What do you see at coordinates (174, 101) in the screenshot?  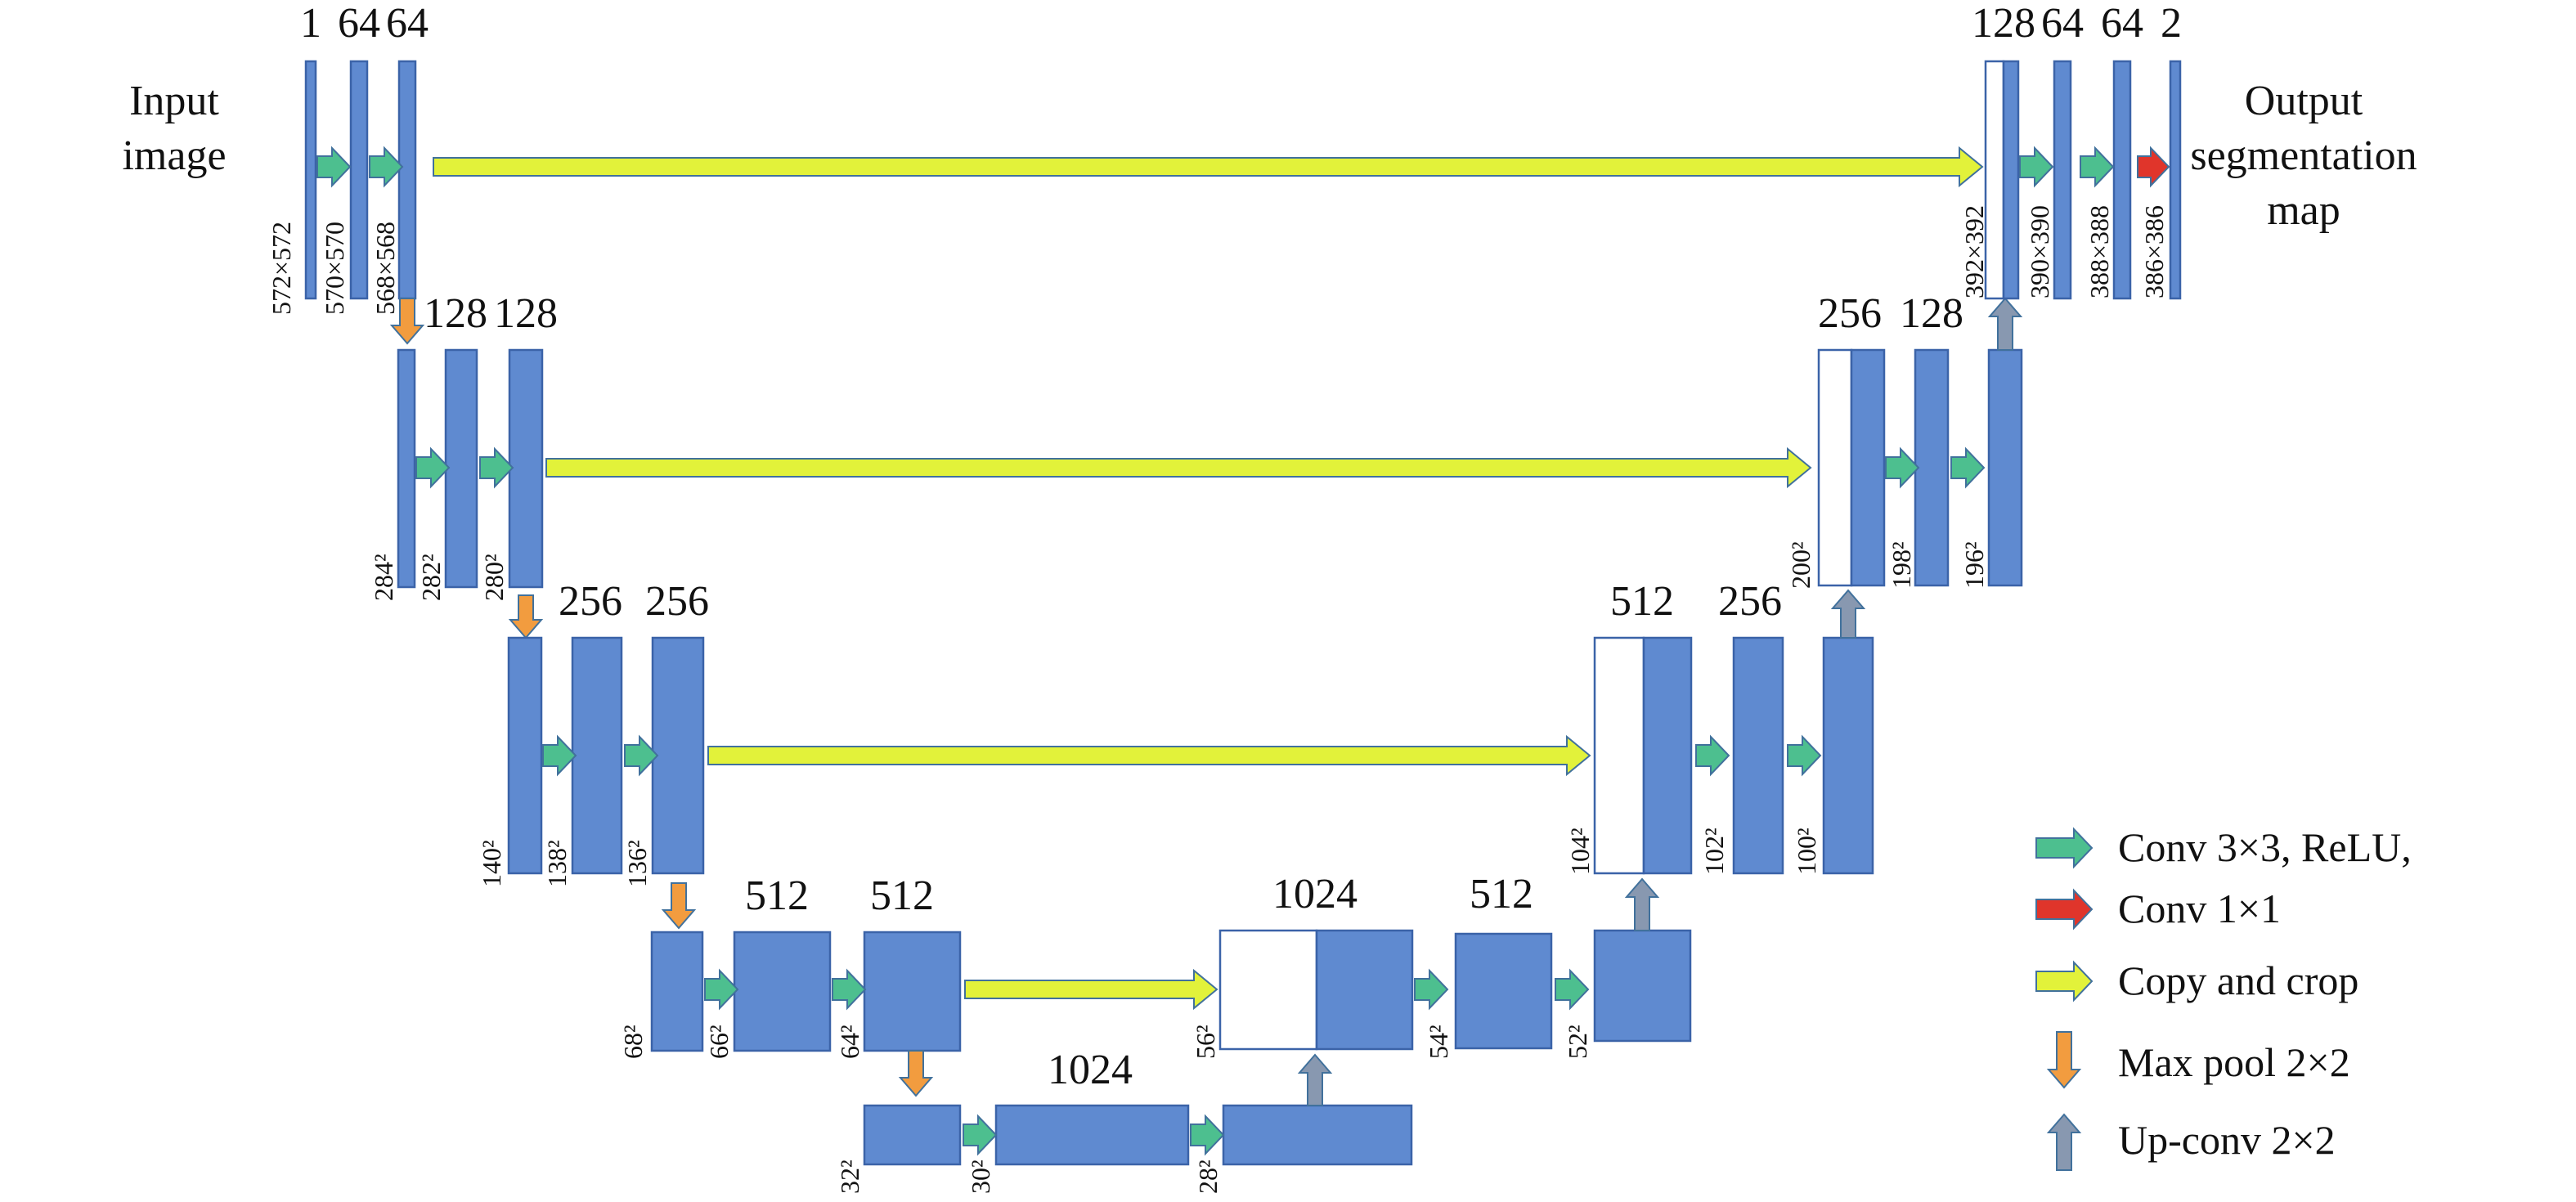 I see `input-label-line1: Input` at bounding box center [174, 101].